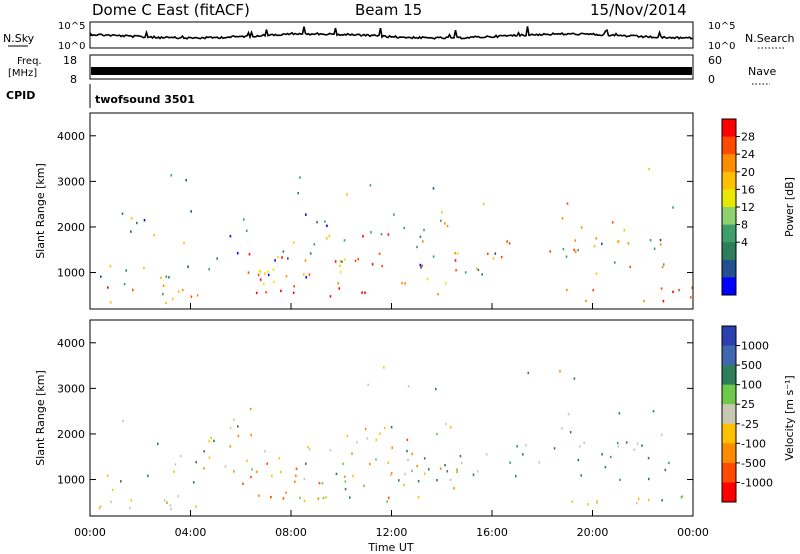 Image resolution: width=800 pixels, height=554 pixels. What do you see at coordinates (729, 414) in the screenshot?
I see `colorbar-frame` at bounding box center [729, 414].